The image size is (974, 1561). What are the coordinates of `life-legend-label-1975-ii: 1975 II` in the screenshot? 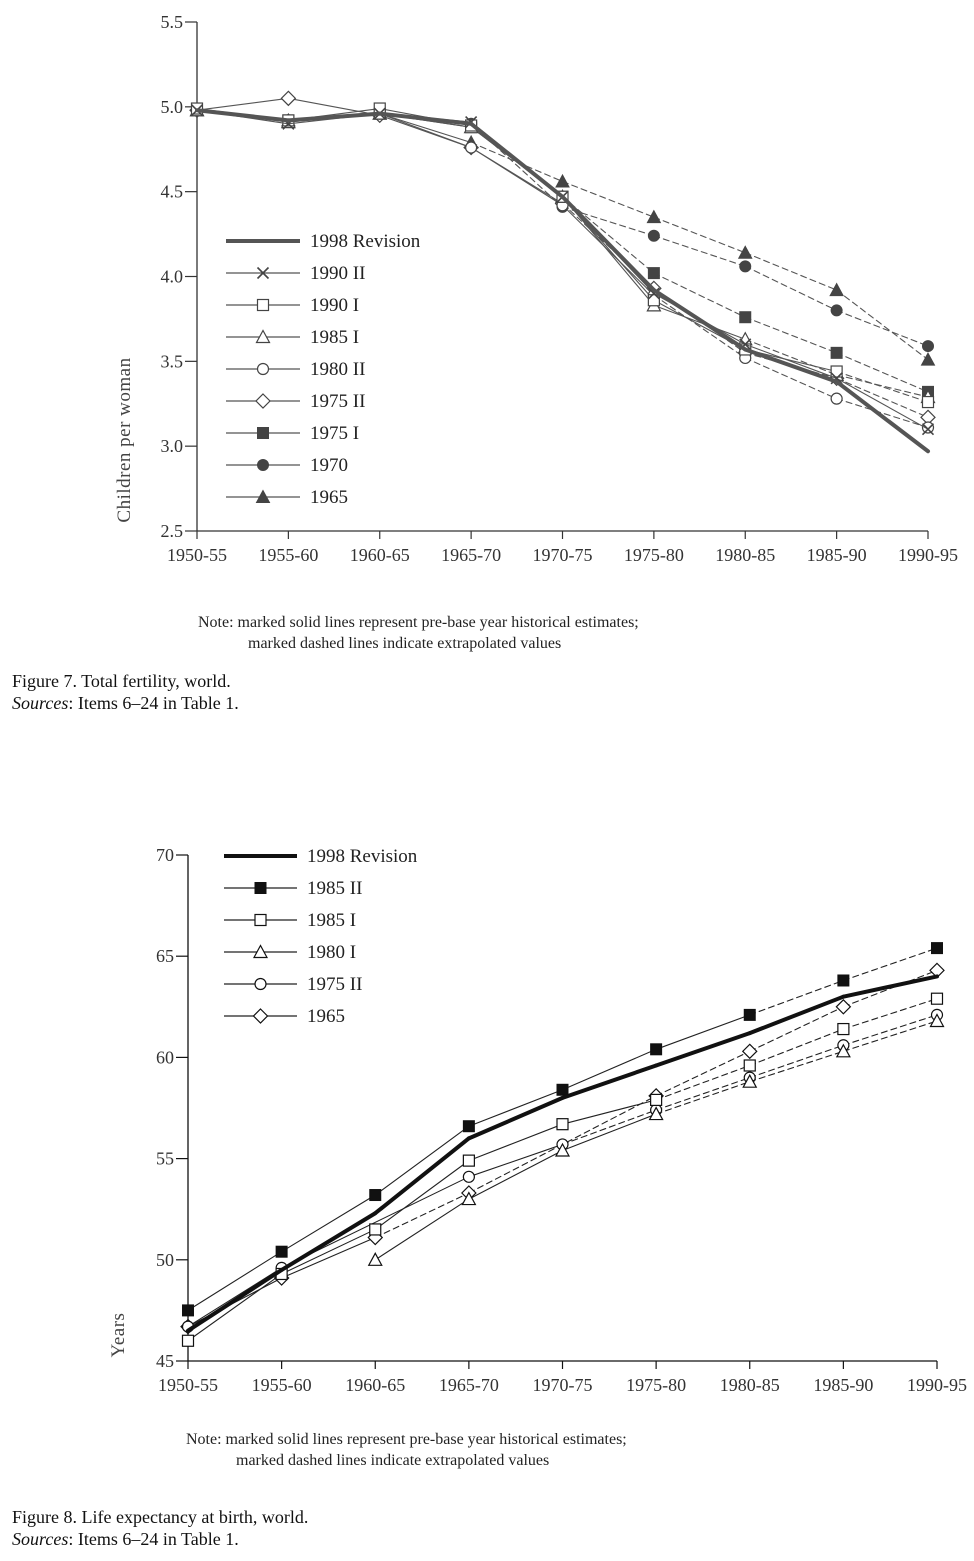 It's located at (334, 984).